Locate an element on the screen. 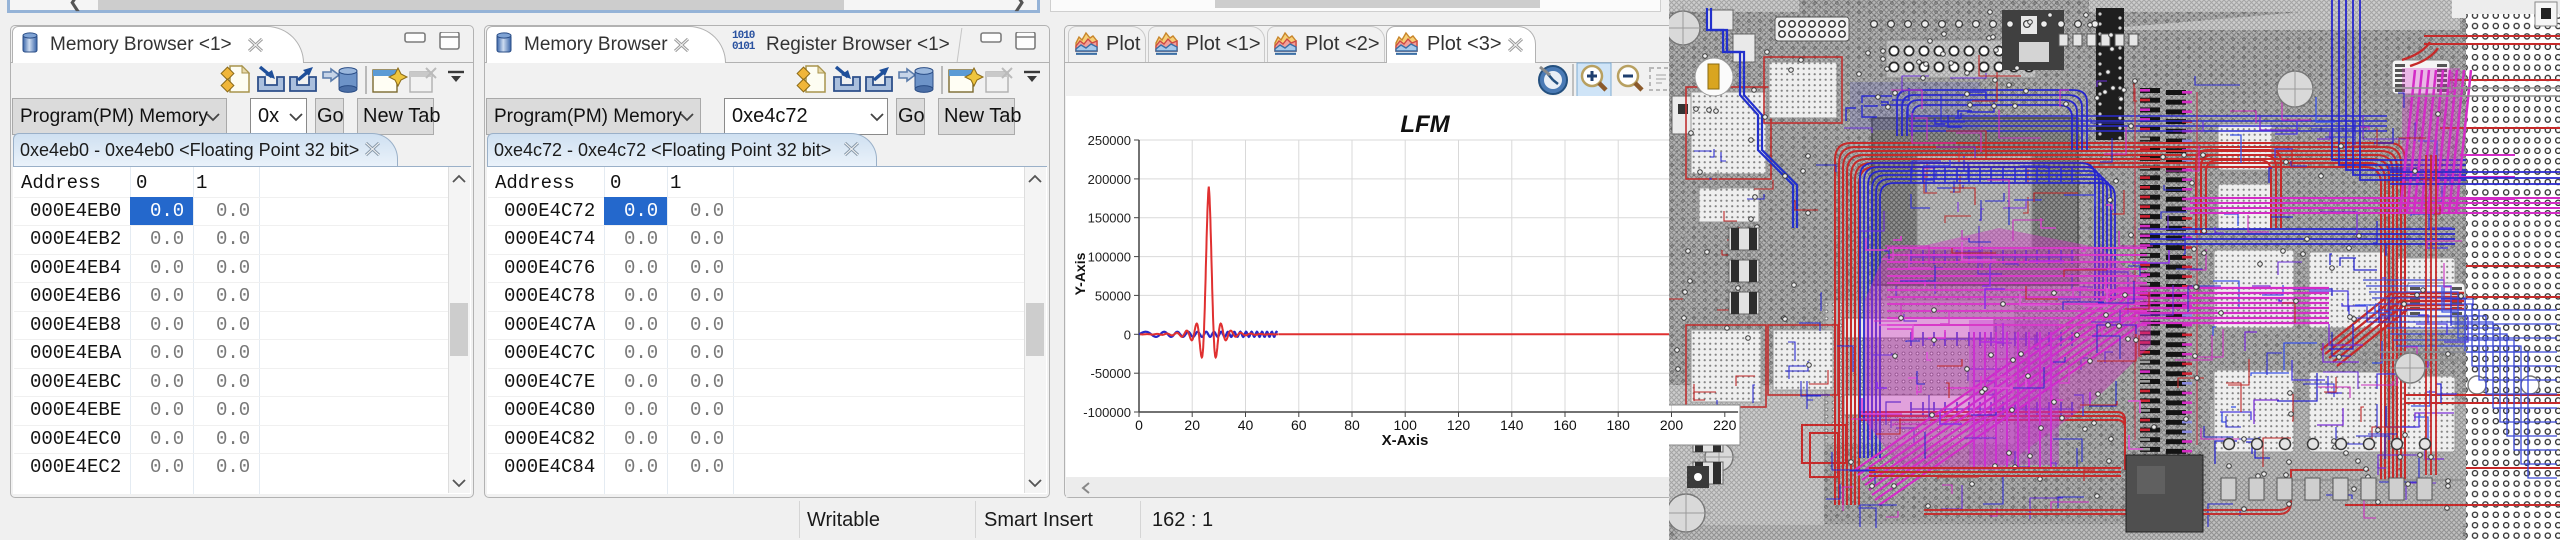 This screenshot has width=2560, height=540. svg-text: 150000 is located at coordinates (1109, 218).